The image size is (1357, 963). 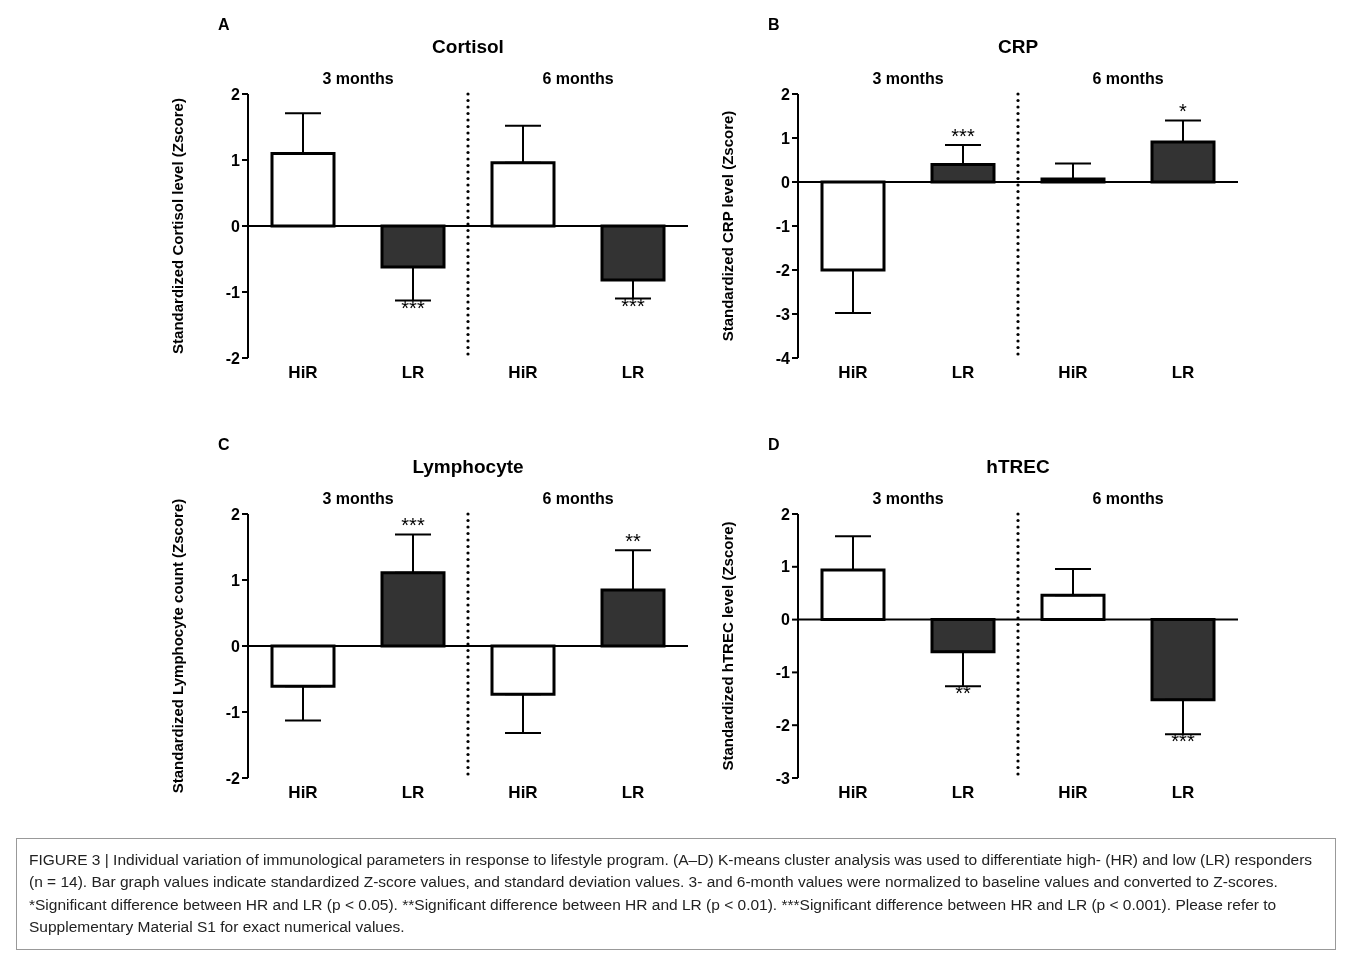 What do you see at coordinates (468, 47) in the screenshot?
I see `chart-title: Cortisol` at bounding box center [468, 47].